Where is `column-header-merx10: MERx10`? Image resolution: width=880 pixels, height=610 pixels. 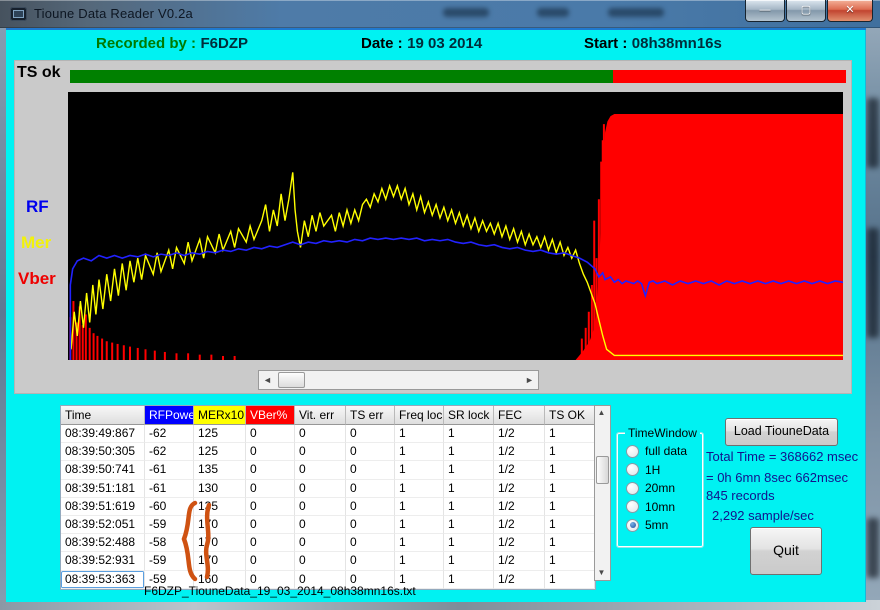 column-header-merx10: MERx10 is located at coordinates (220, 415).